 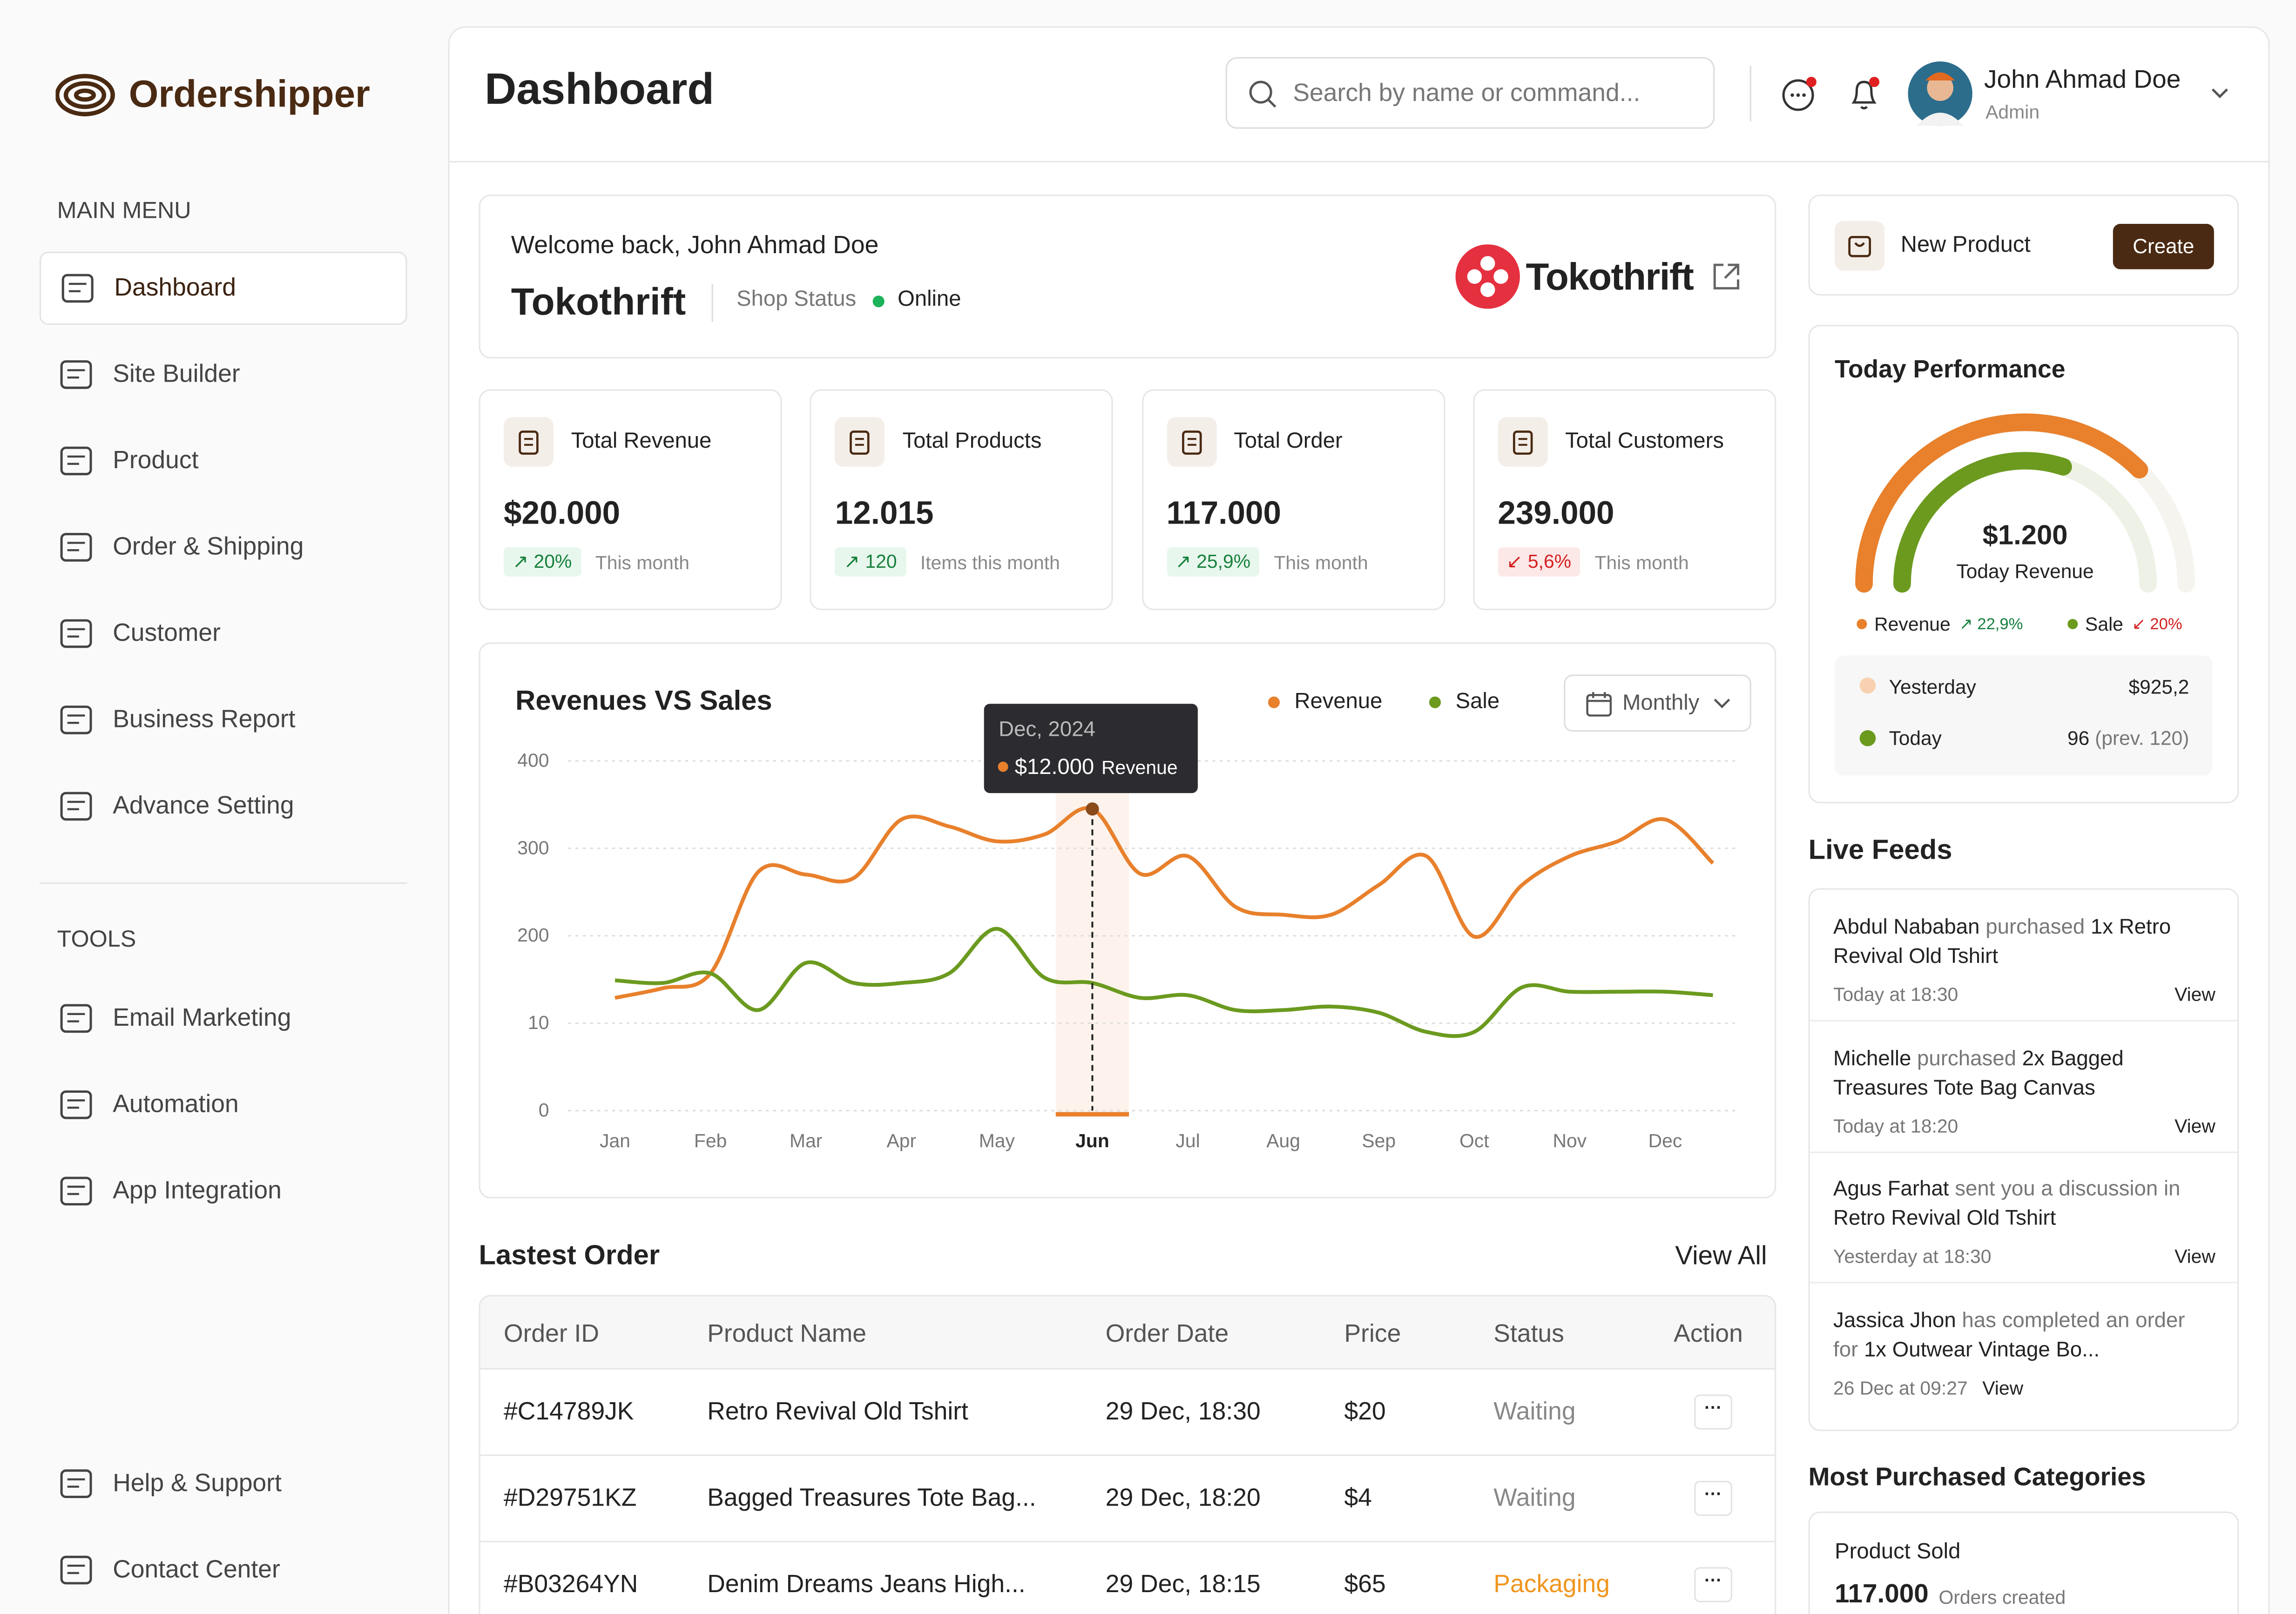 I want to click on create-button: Create, so click(x=2163, y=247).